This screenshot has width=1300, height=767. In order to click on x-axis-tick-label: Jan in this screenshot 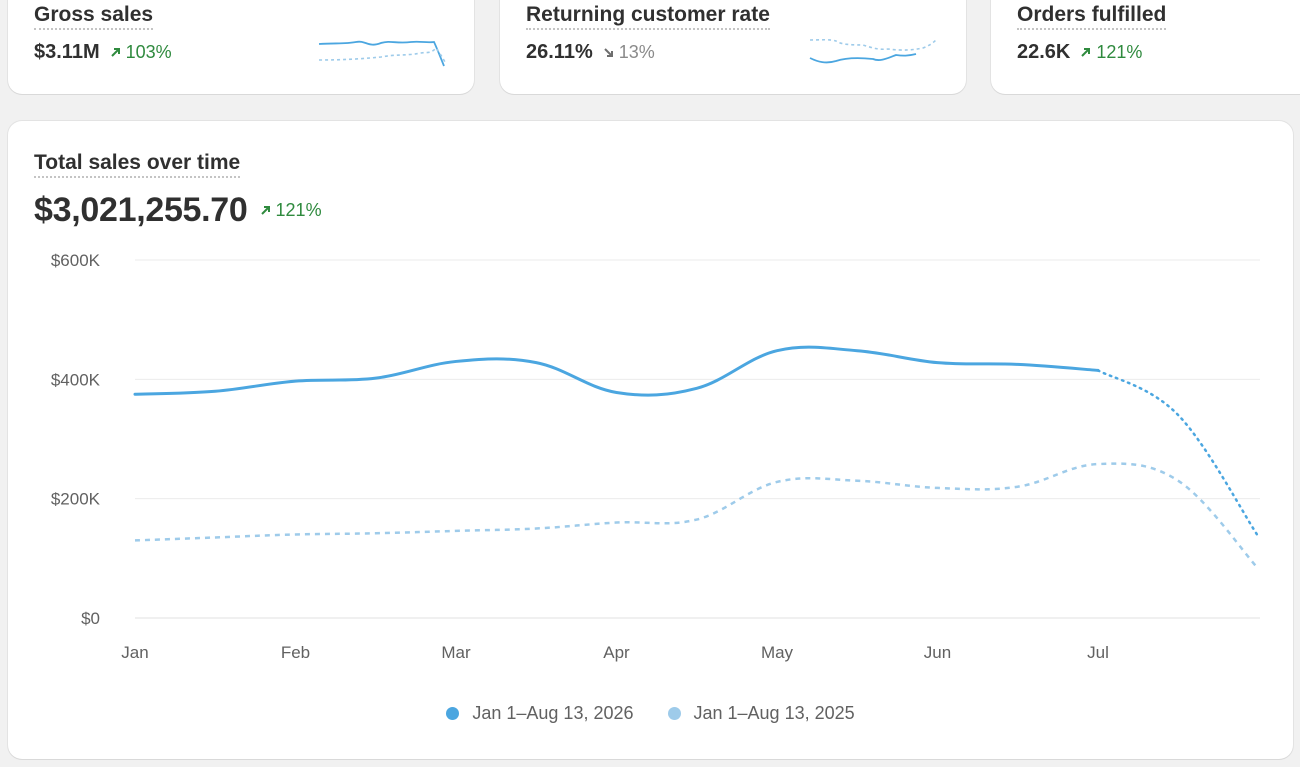, I will do `click(134, 652)`.